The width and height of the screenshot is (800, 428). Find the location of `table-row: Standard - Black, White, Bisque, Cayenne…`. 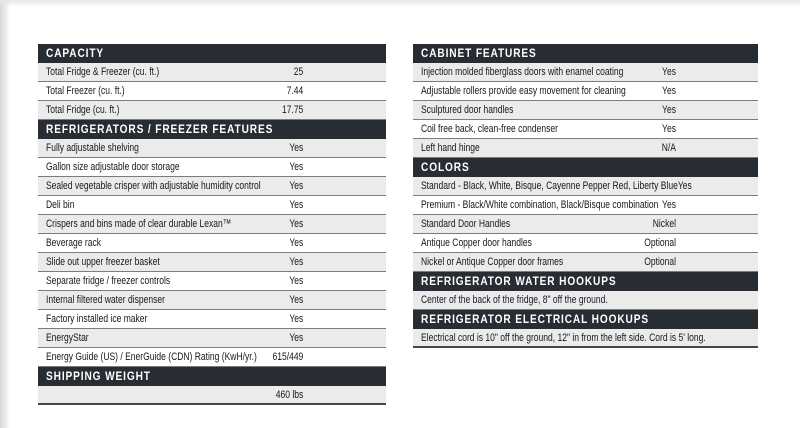

table-row: Standard - Black, White, Bisque, Cayenne… is located at coordinates (585, 186).